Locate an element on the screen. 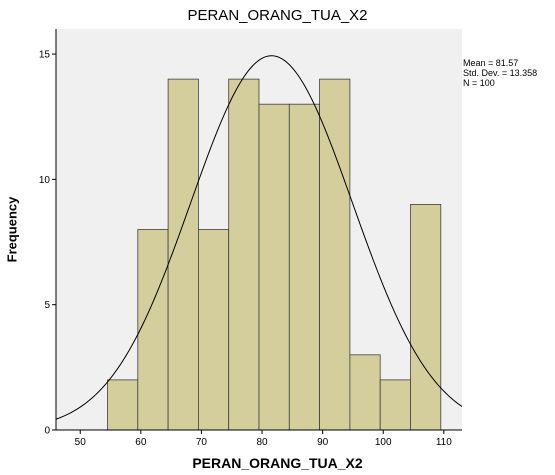  chart-title: PERAN_ORANG_TUA_X2 is located at coordinates (277, 15).